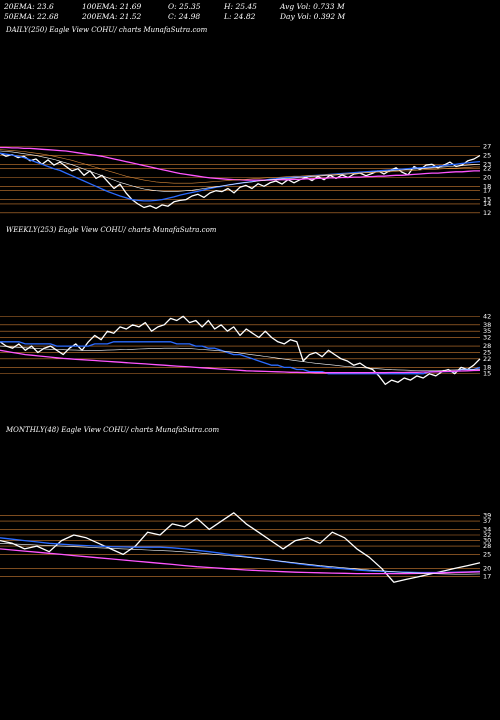 The height and width of the screenshot is (720, 500). What do you see at coordinates (112, 16) in the screenshot?
I see `stat-200ema: 200EMA: 21.52` at bounding box center [112, 16].